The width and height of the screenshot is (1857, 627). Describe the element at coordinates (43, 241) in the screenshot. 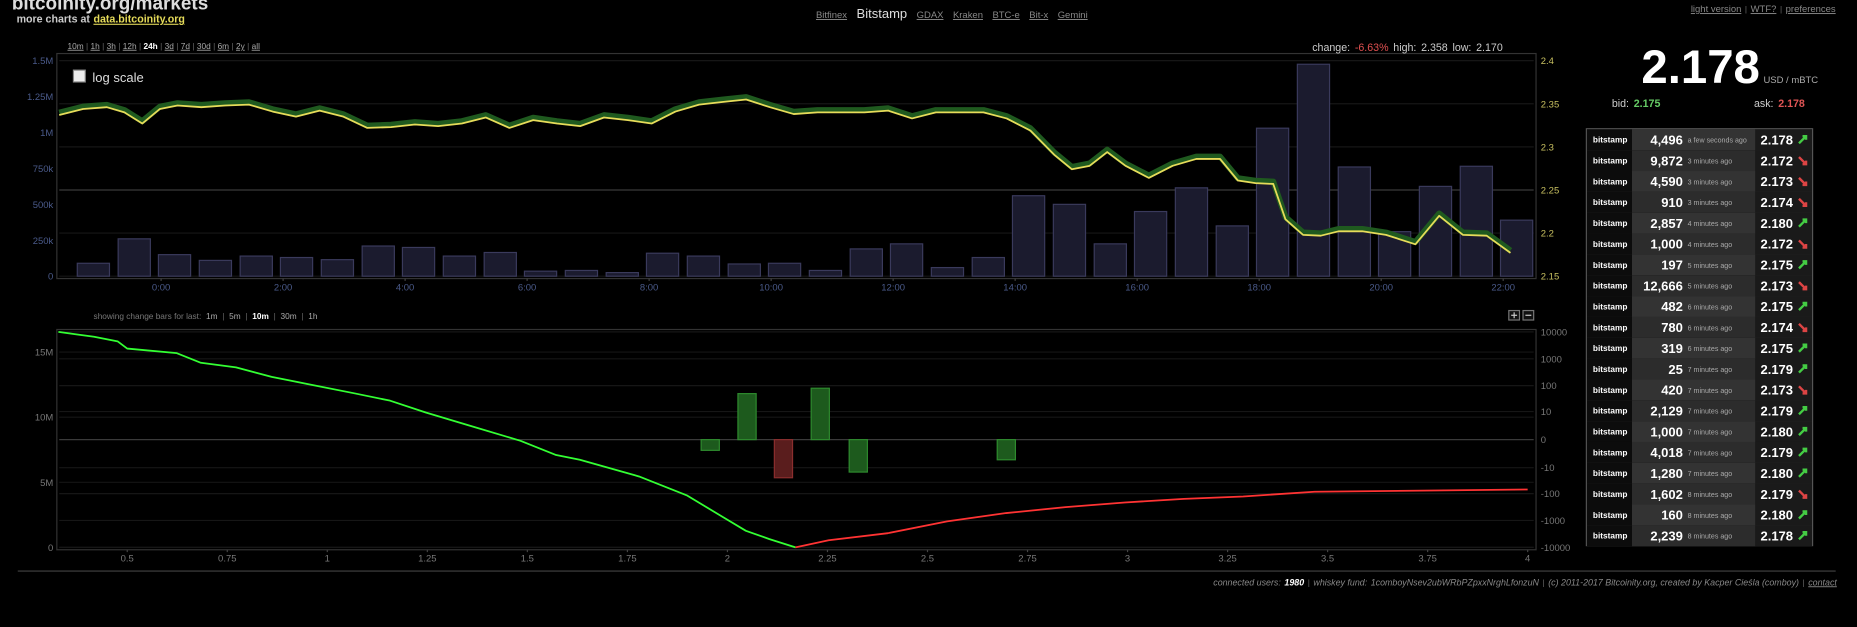

I see `y-tick-label: 250k` at that location.